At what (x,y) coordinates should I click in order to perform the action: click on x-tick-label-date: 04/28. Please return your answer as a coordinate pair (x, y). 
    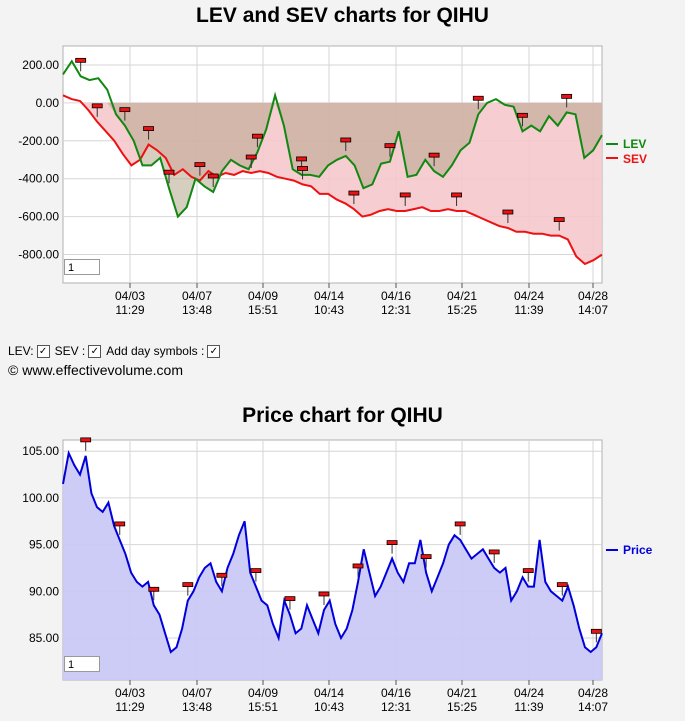
    Looking at the image, I should click on (593, 693).